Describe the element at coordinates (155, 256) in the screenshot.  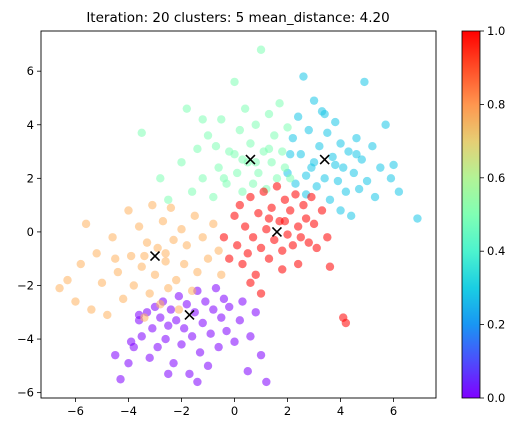
I see `cluster-3-center-marker` at that location.